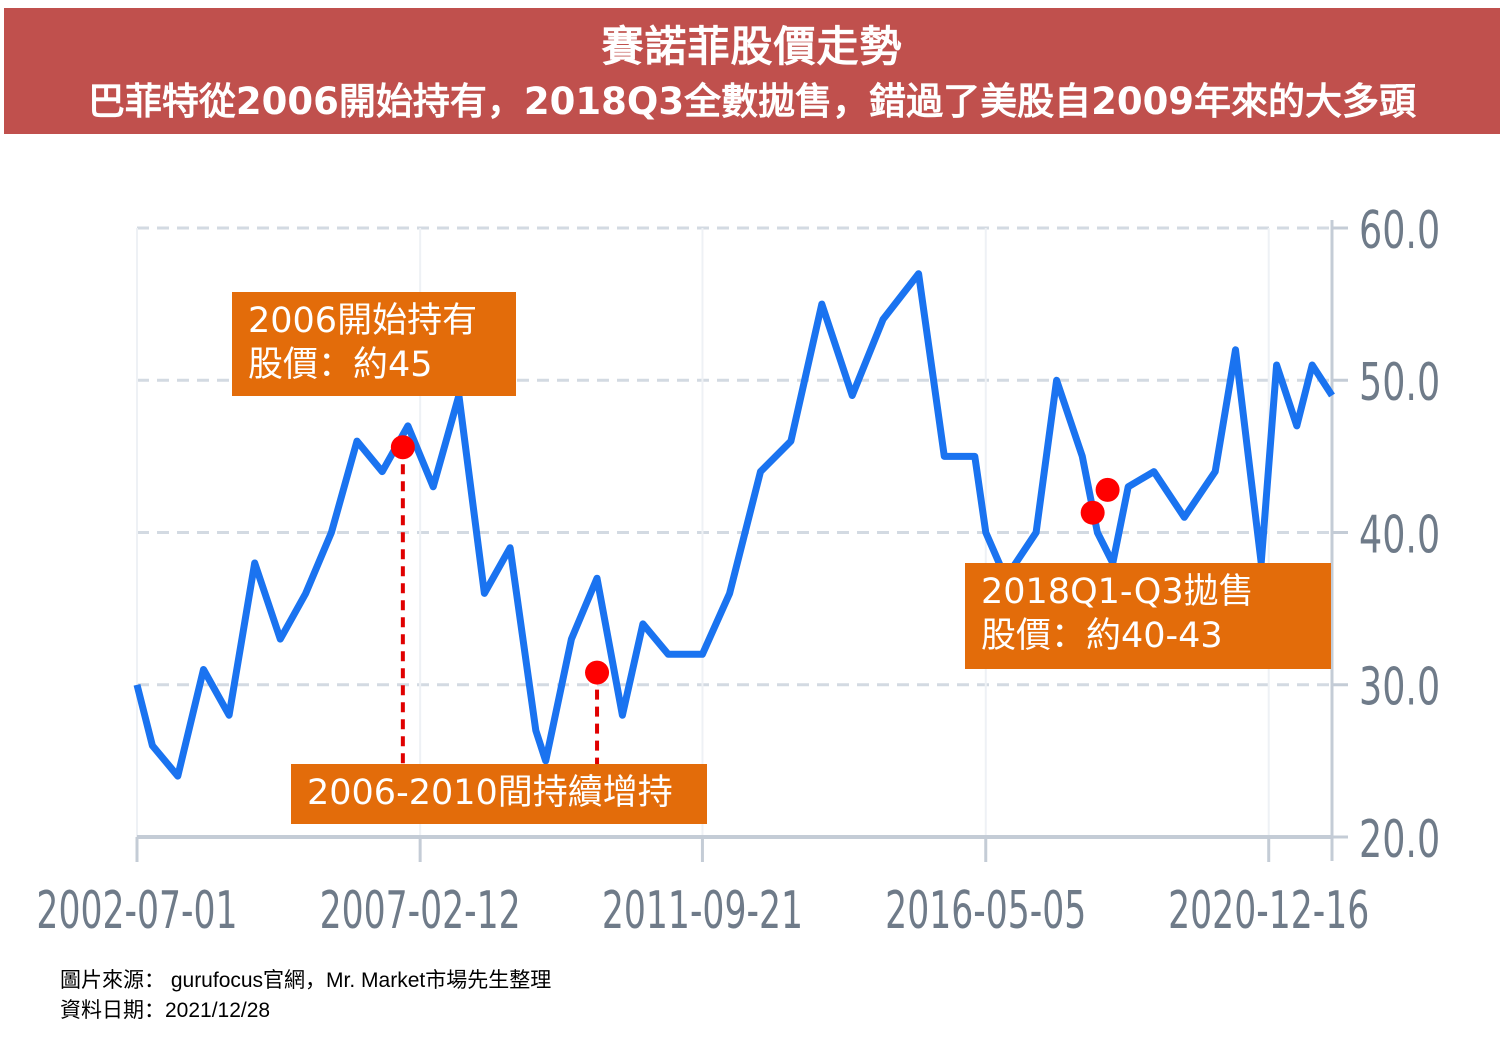 This screenshot has height=1042, width=1504. Describe the element at coordinates (755, 560) in the screenshot. I see `highlight-markers` at that location.